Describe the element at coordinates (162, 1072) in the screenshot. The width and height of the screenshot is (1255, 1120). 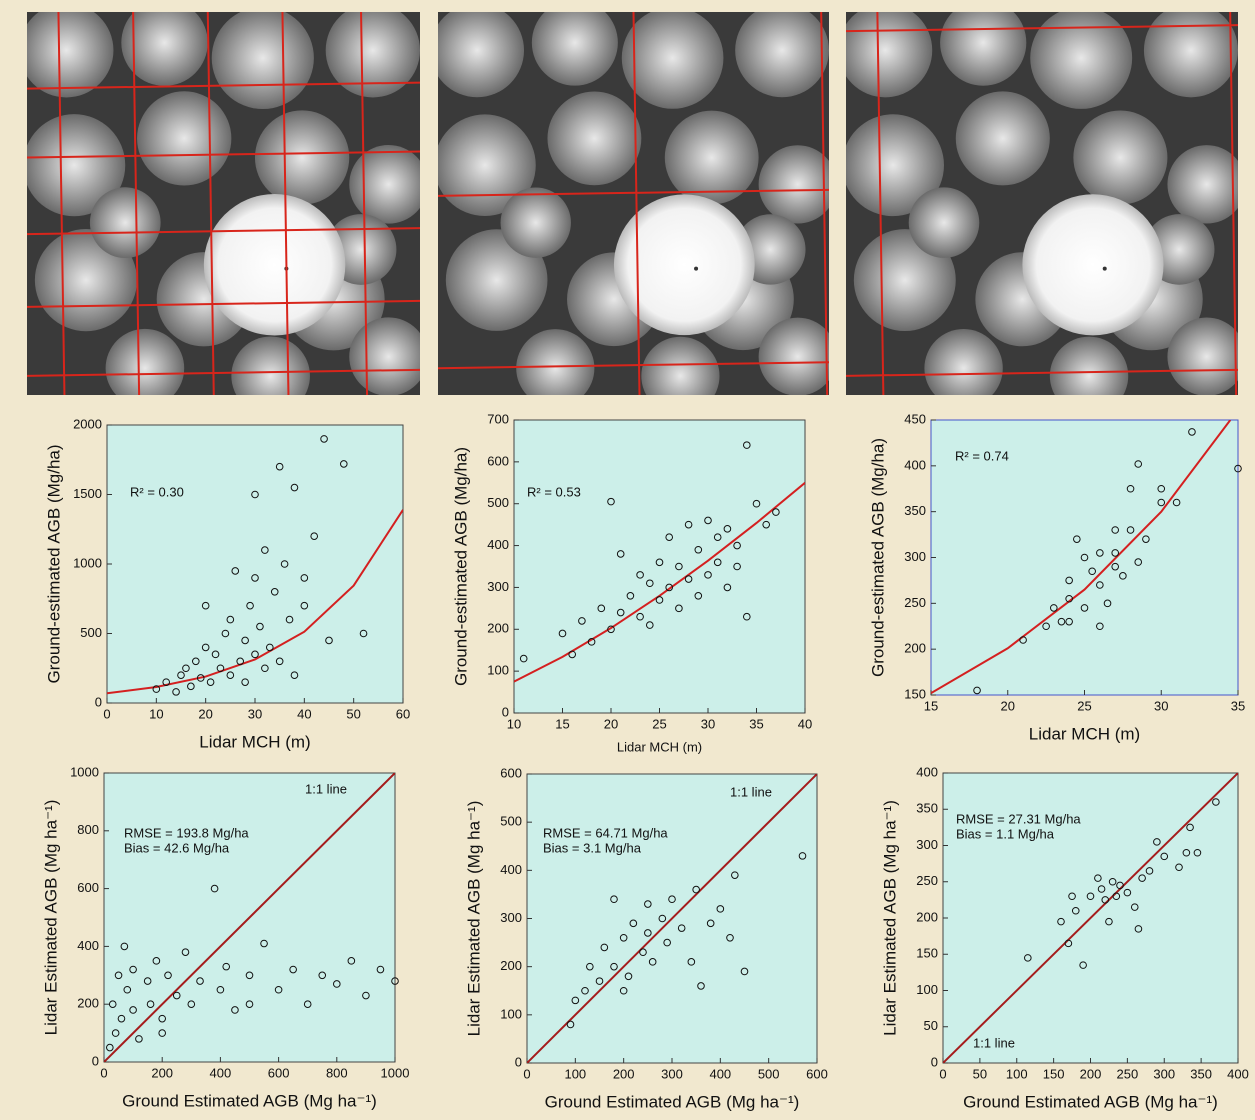
I see `x-tick-label: 200` at that location.